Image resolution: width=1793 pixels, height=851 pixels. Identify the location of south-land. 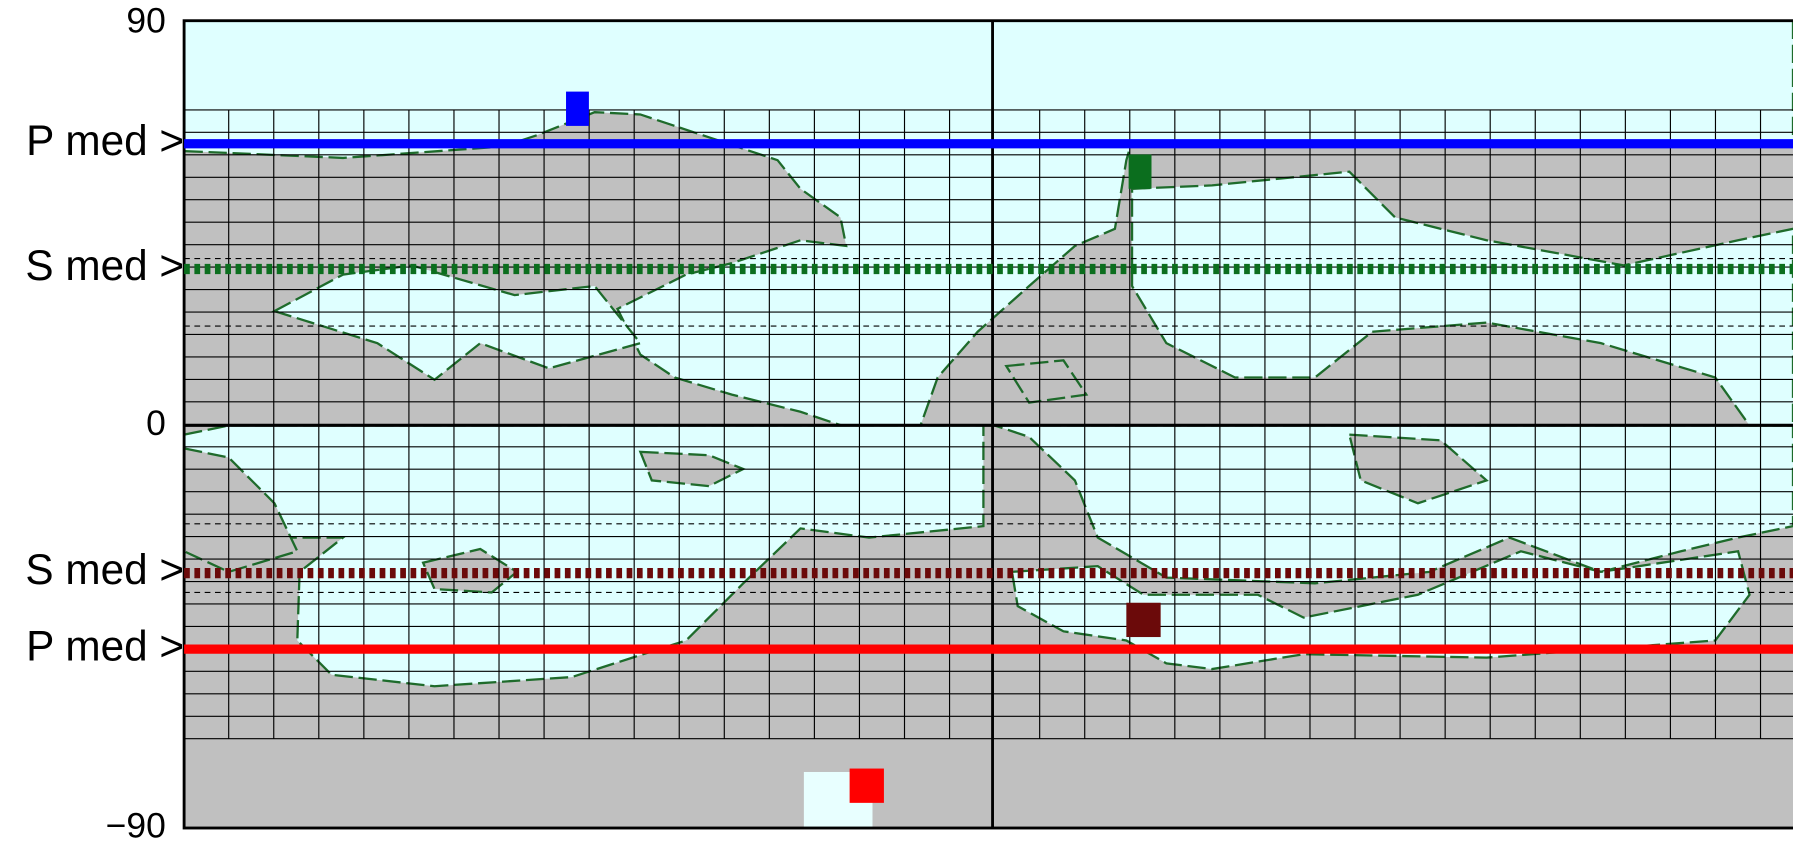
(988, 783).